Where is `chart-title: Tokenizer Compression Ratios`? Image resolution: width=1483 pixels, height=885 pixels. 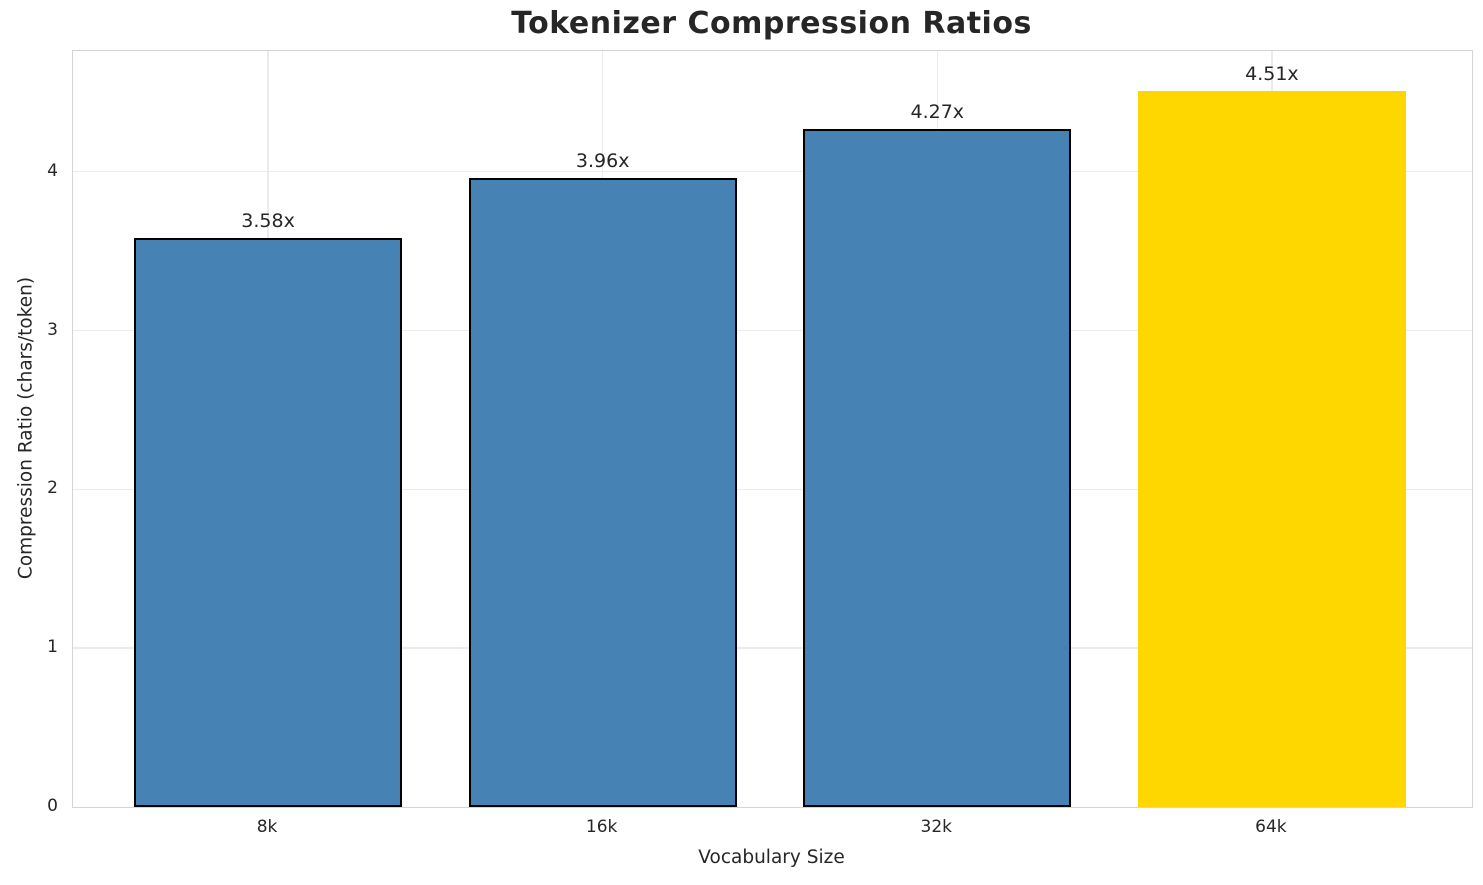
chart-title: Tokenizer Compression Ratios is located at coordinates (771, 23).